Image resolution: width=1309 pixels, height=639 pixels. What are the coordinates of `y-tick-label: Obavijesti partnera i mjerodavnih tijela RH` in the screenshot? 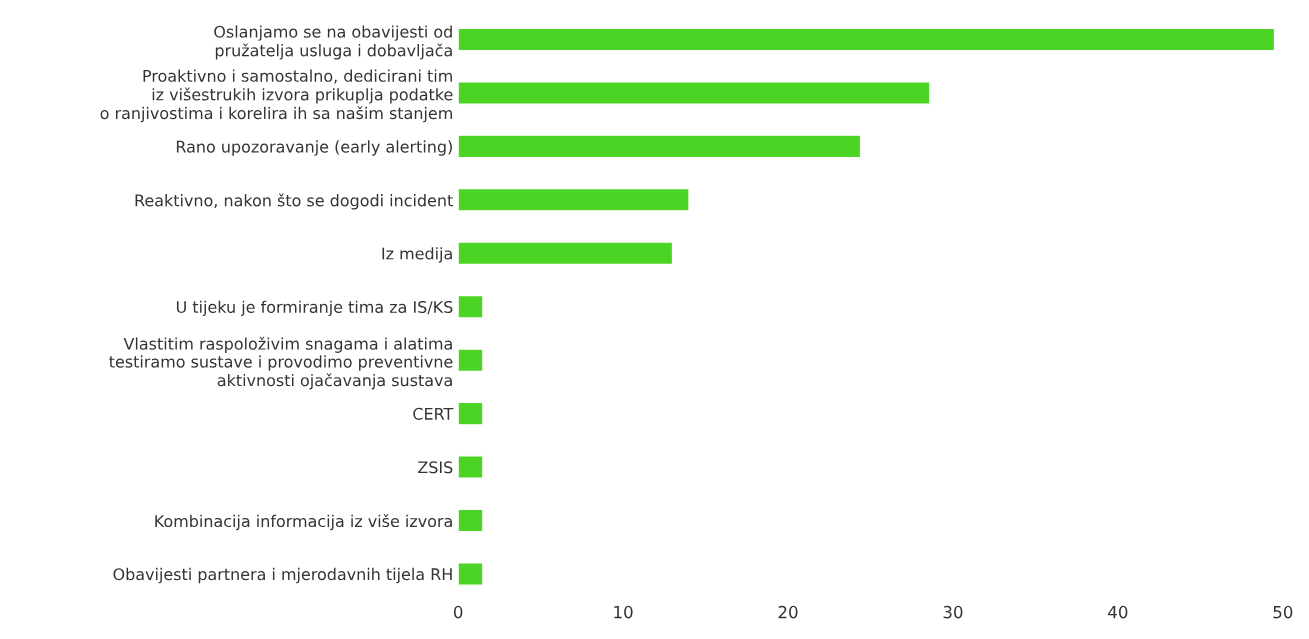 It's located at (282, 575).